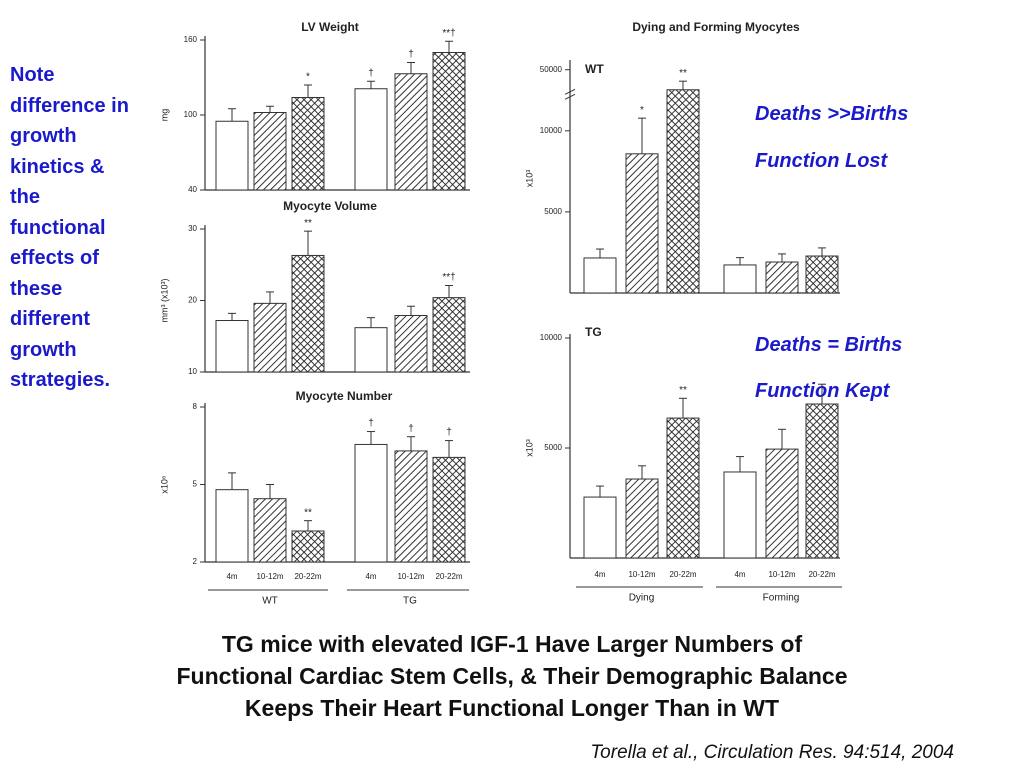 The image size is (1024, 768). Describe the element at coordinates (410, 601) in the screenshot. I see `group-label: TG` at that location.